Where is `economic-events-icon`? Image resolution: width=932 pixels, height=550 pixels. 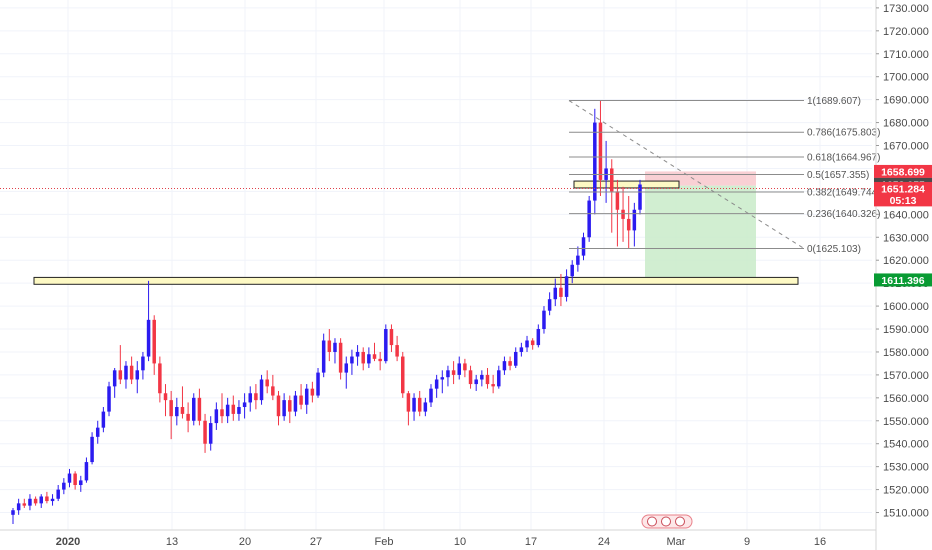 economic-events-icon is located at coordinates (667, 521).